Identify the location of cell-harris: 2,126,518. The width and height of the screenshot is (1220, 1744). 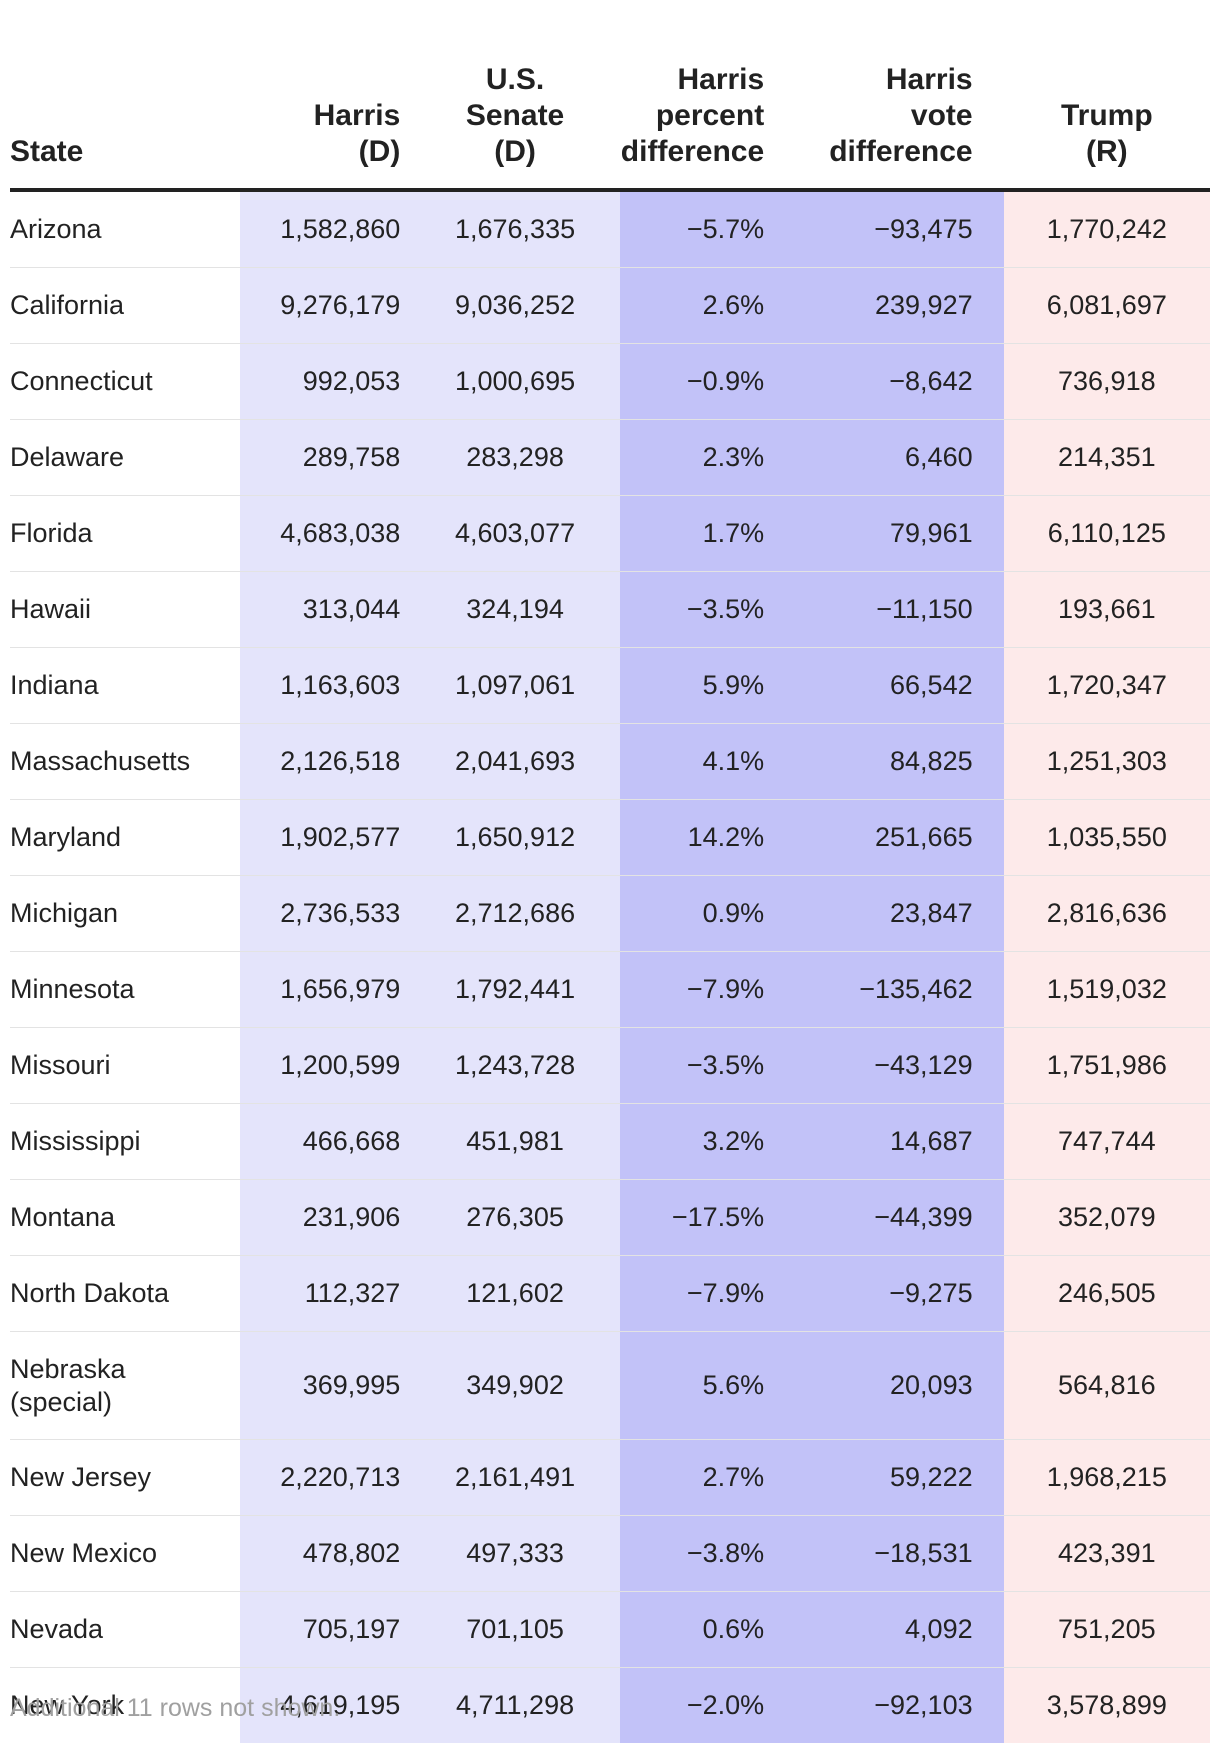
(325, 761).